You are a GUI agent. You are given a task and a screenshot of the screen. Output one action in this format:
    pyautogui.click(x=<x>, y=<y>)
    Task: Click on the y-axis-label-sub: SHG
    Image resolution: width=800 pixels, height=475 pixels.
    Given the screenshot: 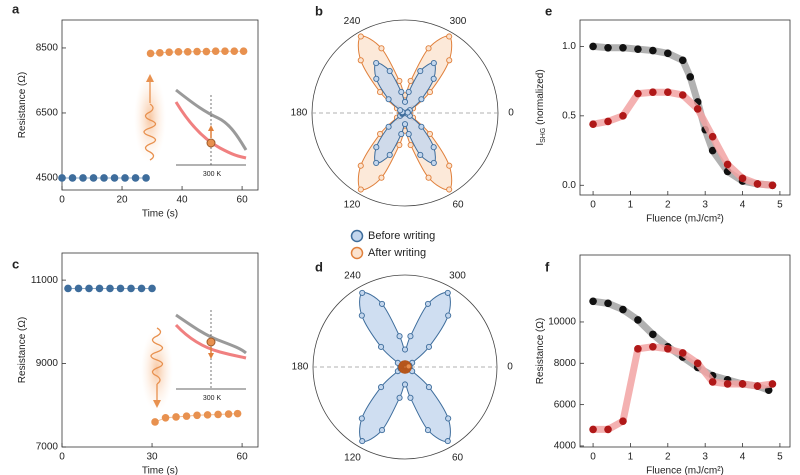 What is the action you would take?
    pyautogui.click(x=543, y=135)
    